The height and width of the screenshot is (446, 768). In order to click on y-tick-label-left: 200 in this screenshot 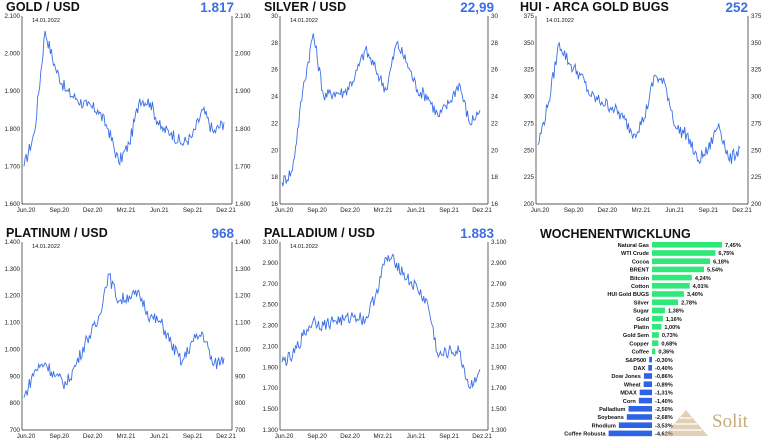, I will do `click(529, 204)`.